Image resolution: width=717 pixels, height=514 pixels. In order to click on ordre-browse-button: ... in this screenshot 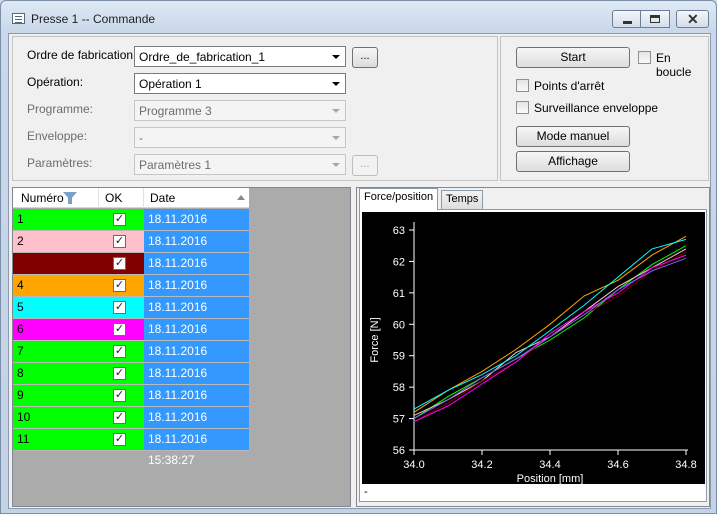, I will do `click(365, 57)`.